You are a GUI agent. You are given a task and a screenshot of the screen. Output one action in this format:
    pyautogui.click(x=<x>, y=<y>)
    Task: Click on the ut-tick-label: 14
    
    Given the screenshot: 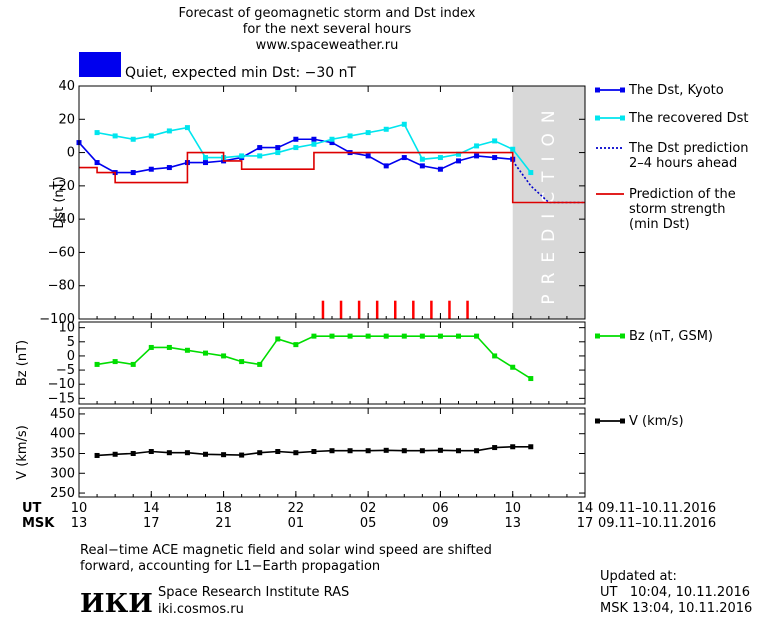 What is the action you would take?
    pyautogui.click(x=585, y=508)
    